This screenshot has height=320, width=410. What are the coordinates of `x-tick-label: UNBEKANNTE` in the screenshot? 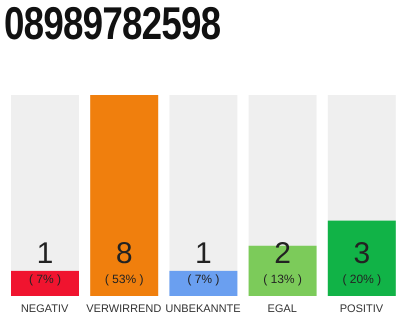 It's located at (203, 308).